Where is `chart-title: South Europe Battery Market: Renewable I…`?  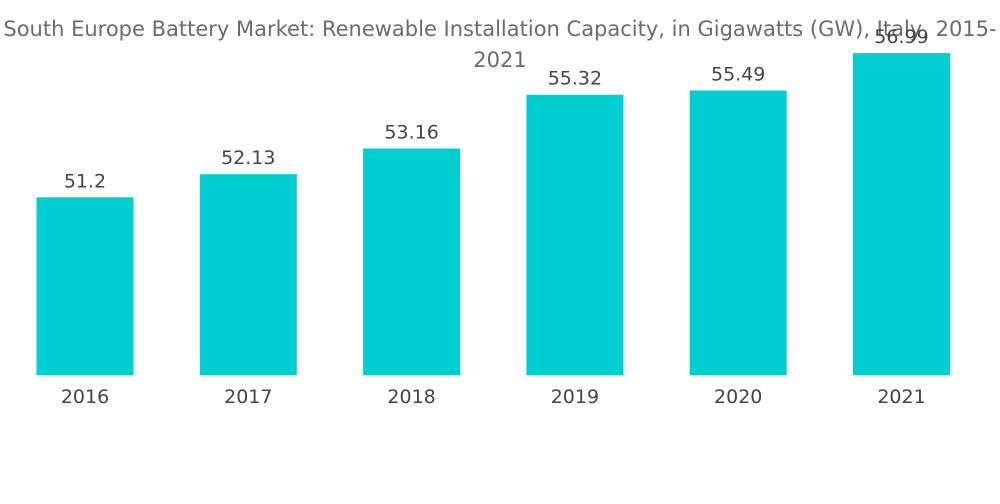
chart-title: South Europe Battery Market: Renewable I… is located at coordinates (500, 44).